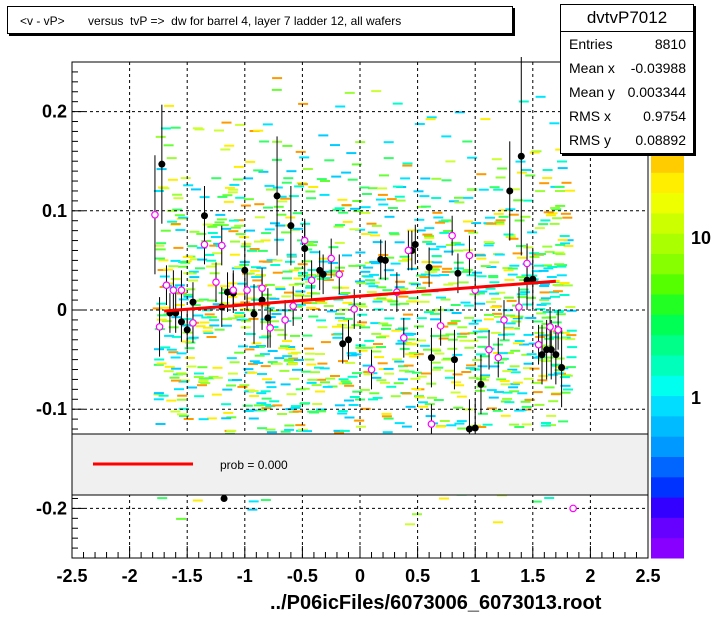 The height and width of the screenshot is (620, 720). Describe the element at coordinates (656, 92) in the screenshot. I see `stats-value: 0.003344` at that location.